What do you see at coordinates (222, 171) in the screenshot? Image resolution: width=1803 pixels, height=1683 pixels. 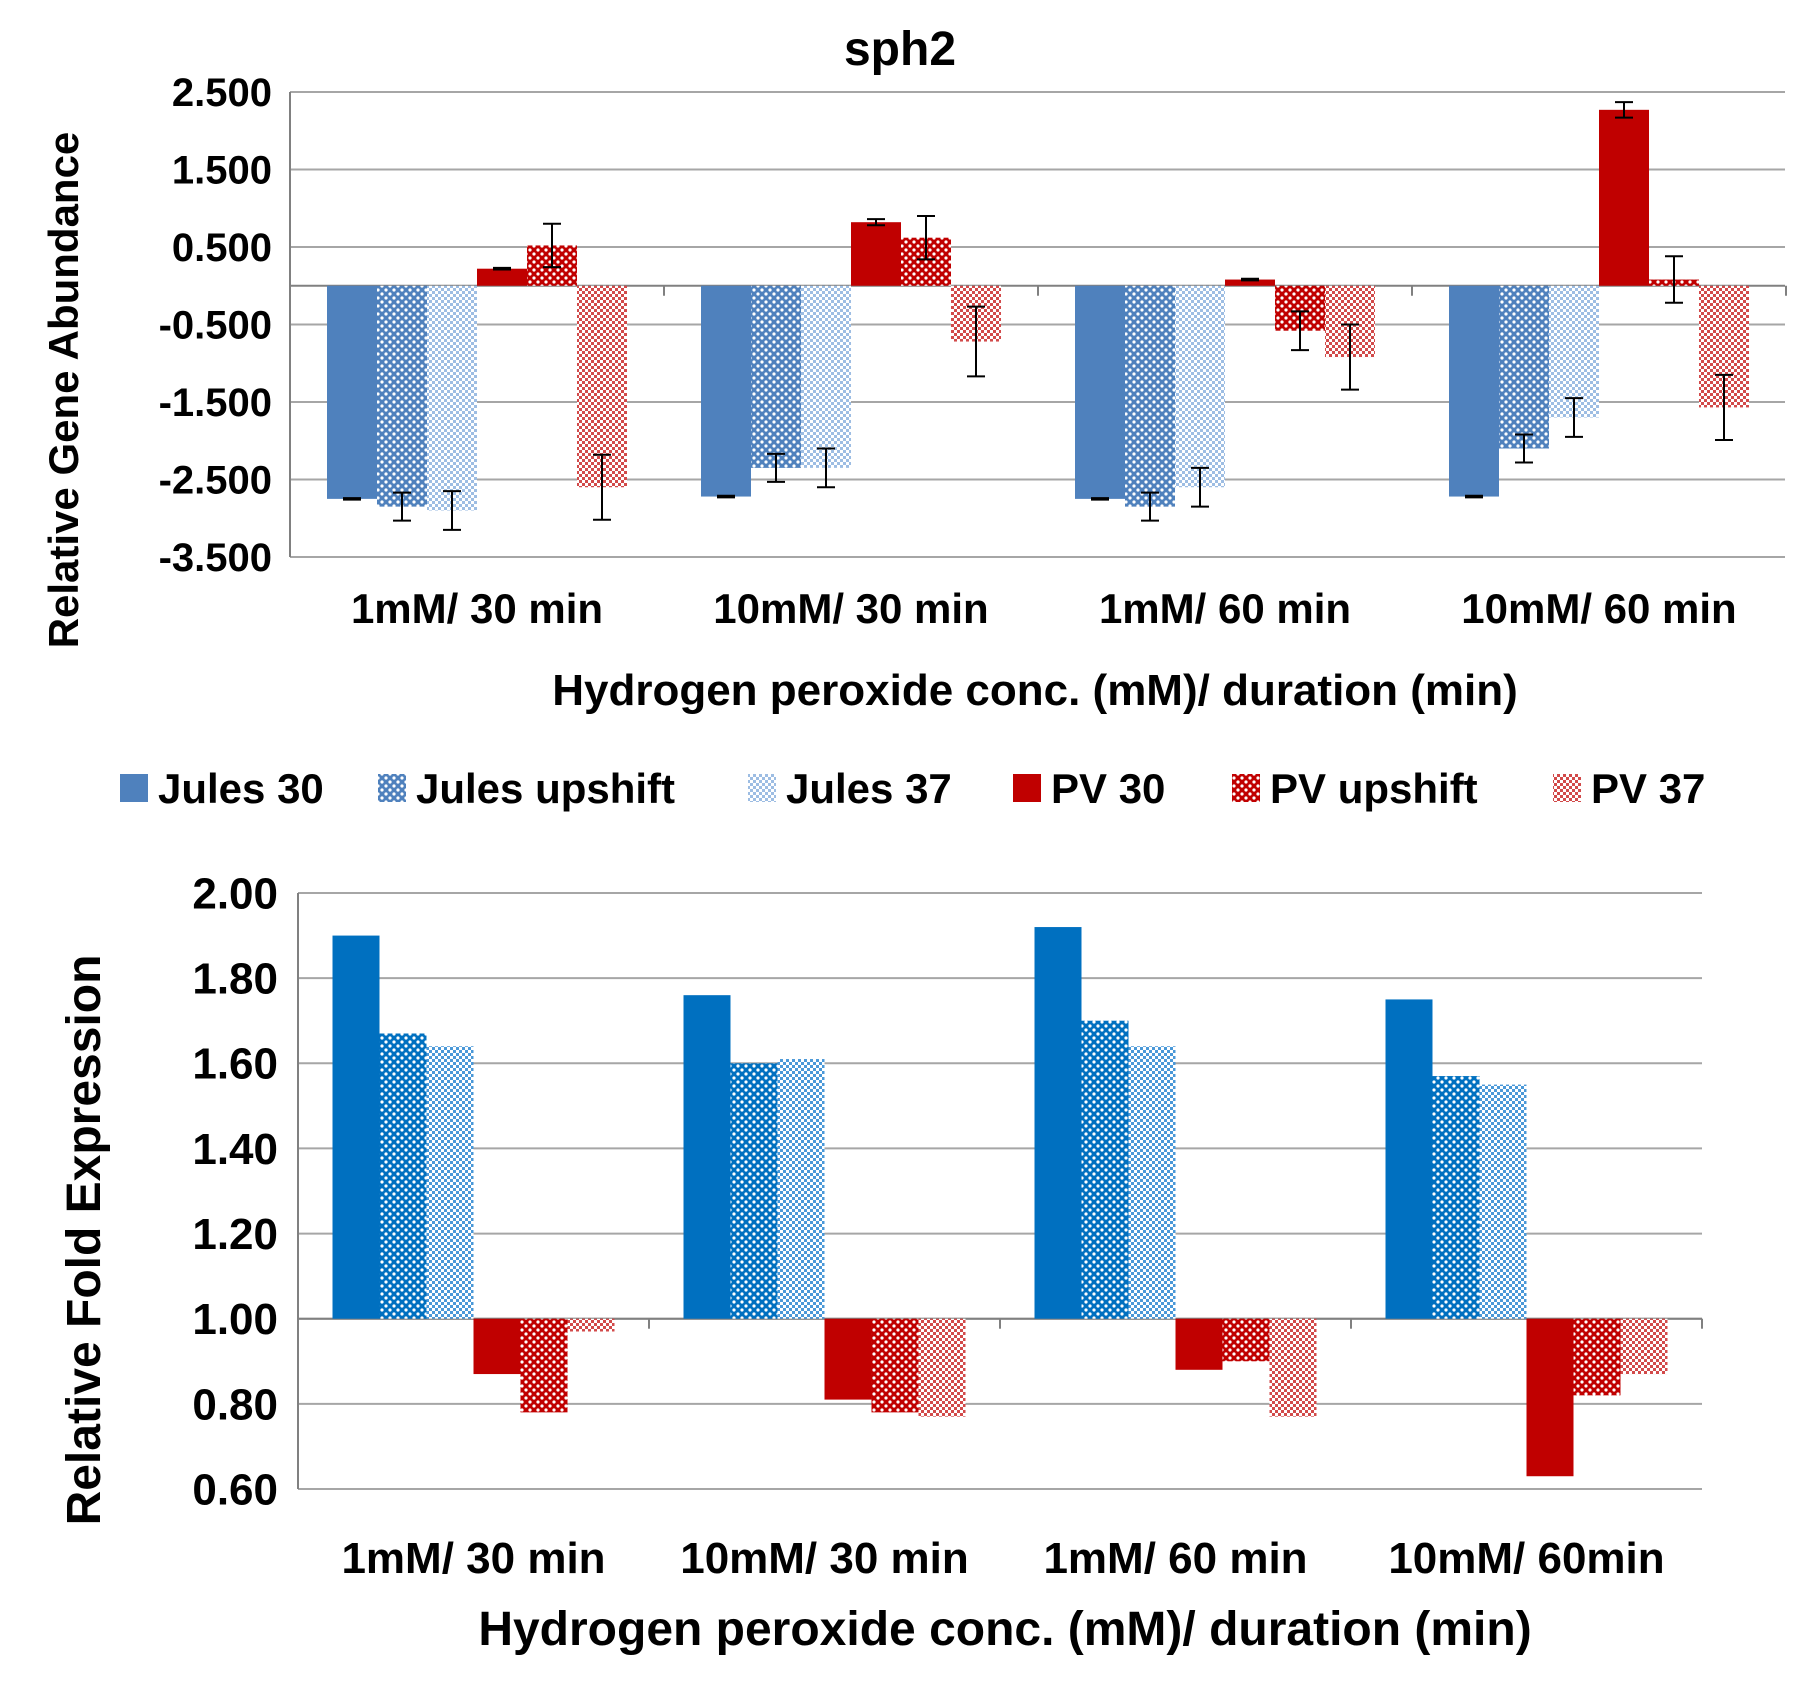 I see `y-tick-label: 1.500` at bounding box center [222, 171].